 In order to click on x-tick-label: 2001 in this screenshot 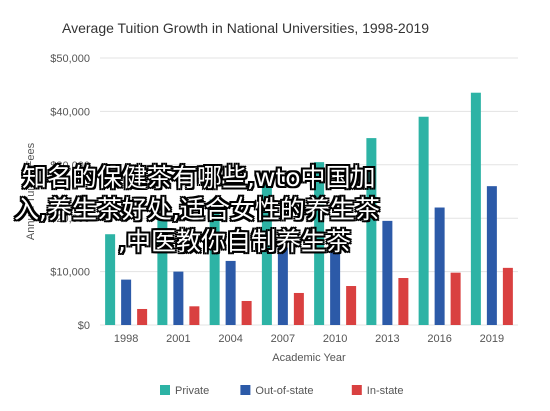, I will do `click(178, 339)`.